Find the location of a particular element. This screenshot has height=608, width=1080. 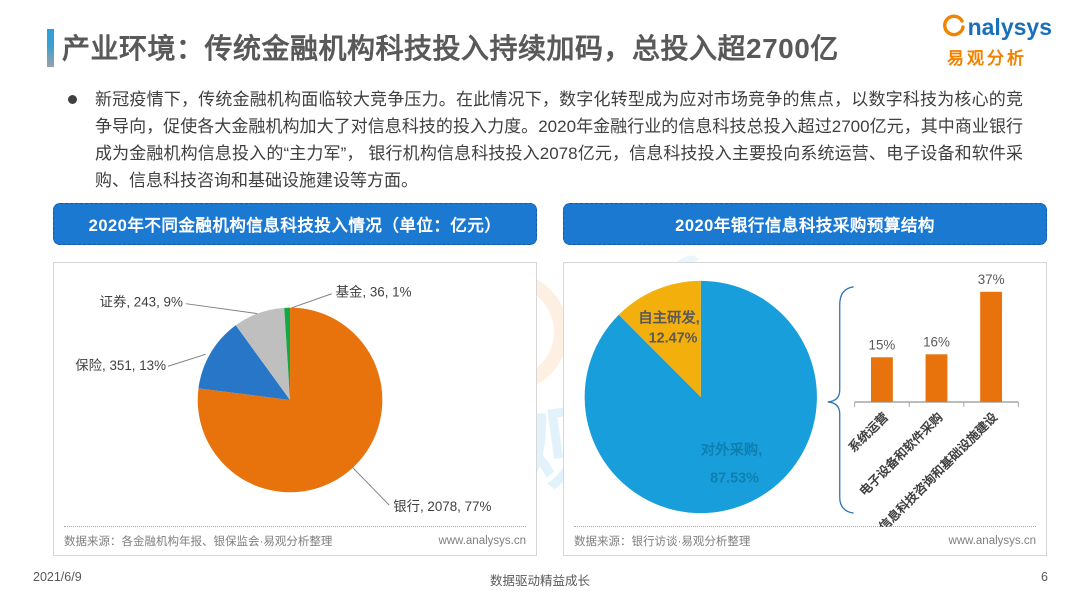

pie-slice-保险 is located at coordinates (244, 362).